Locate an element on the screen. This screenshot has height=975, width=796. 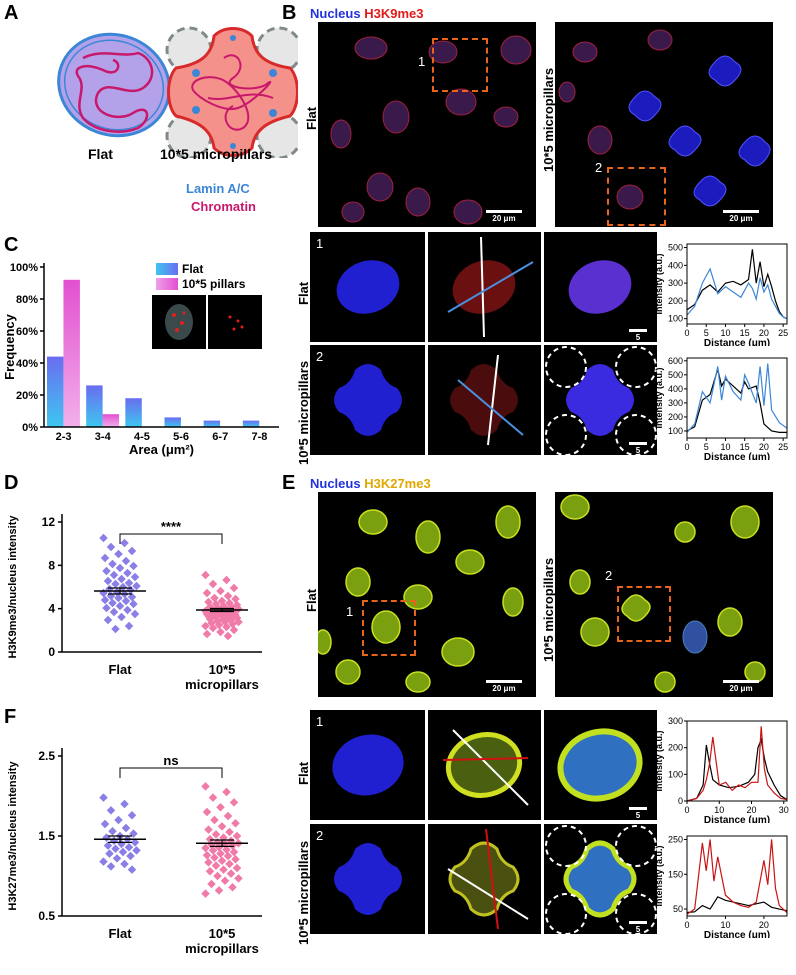
legend-item-pillar: 10*5 pillars is located at coordinates (200, 284).